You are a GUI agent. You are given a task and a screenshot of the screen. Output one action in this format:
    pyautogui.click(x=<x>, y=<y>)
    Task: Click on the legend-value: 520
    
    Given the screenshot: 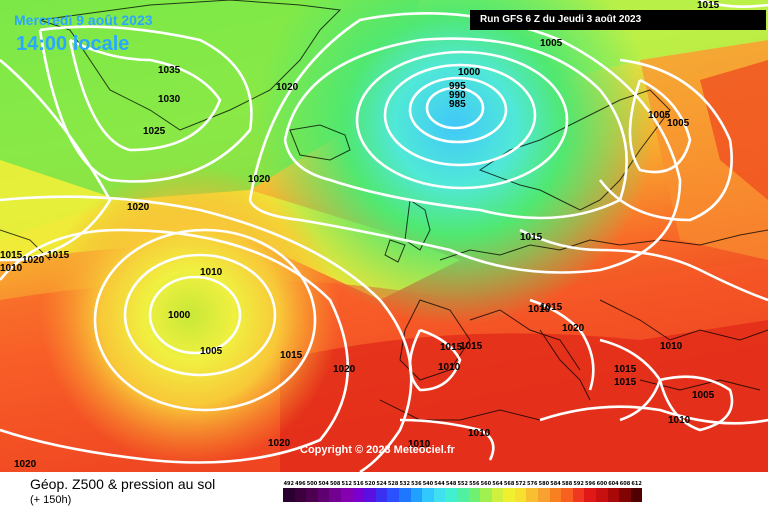 What is the action you would take?
    pyautogui.click(x=370, y=484)
    